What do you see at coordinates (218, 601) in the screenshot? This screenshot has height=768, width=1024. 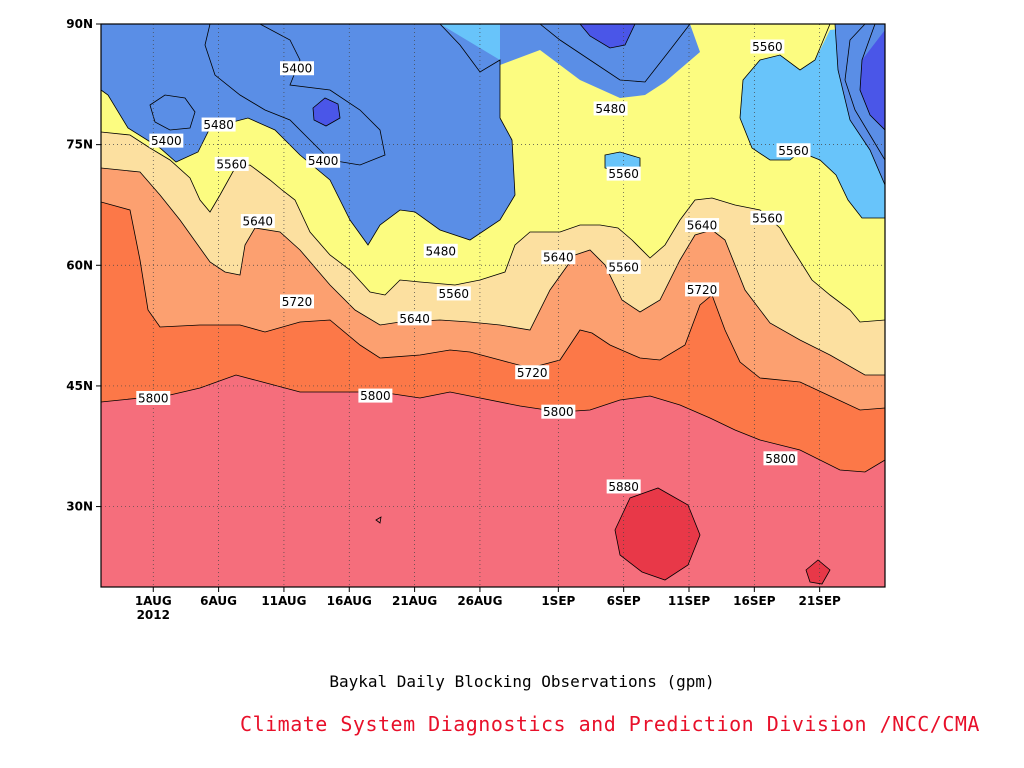 I see `x-tick-label: 6AUG` at bounding box center [218, 601].